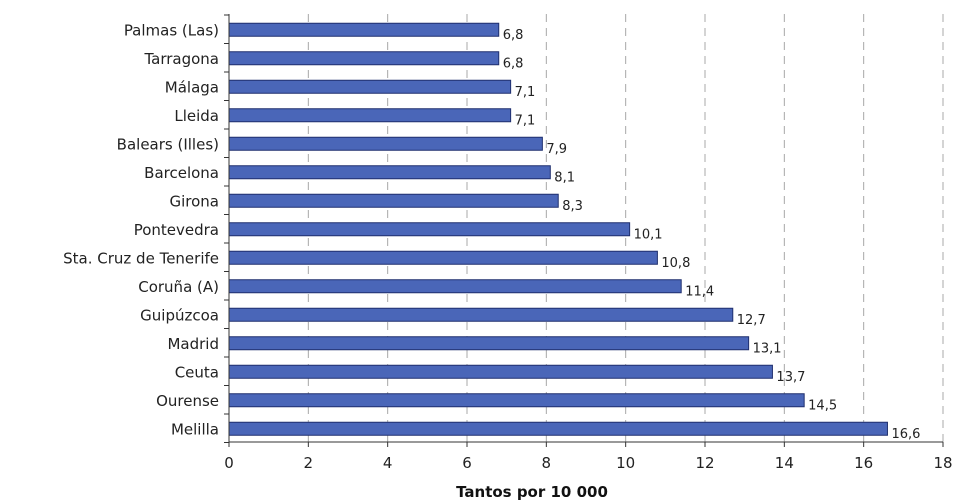 This screenshot has width=960, height=504. What do you see at coordinates (168, 144) in the screenshot?
I see `category-label: Balears (Illes)` at bounding box center [168, 144].